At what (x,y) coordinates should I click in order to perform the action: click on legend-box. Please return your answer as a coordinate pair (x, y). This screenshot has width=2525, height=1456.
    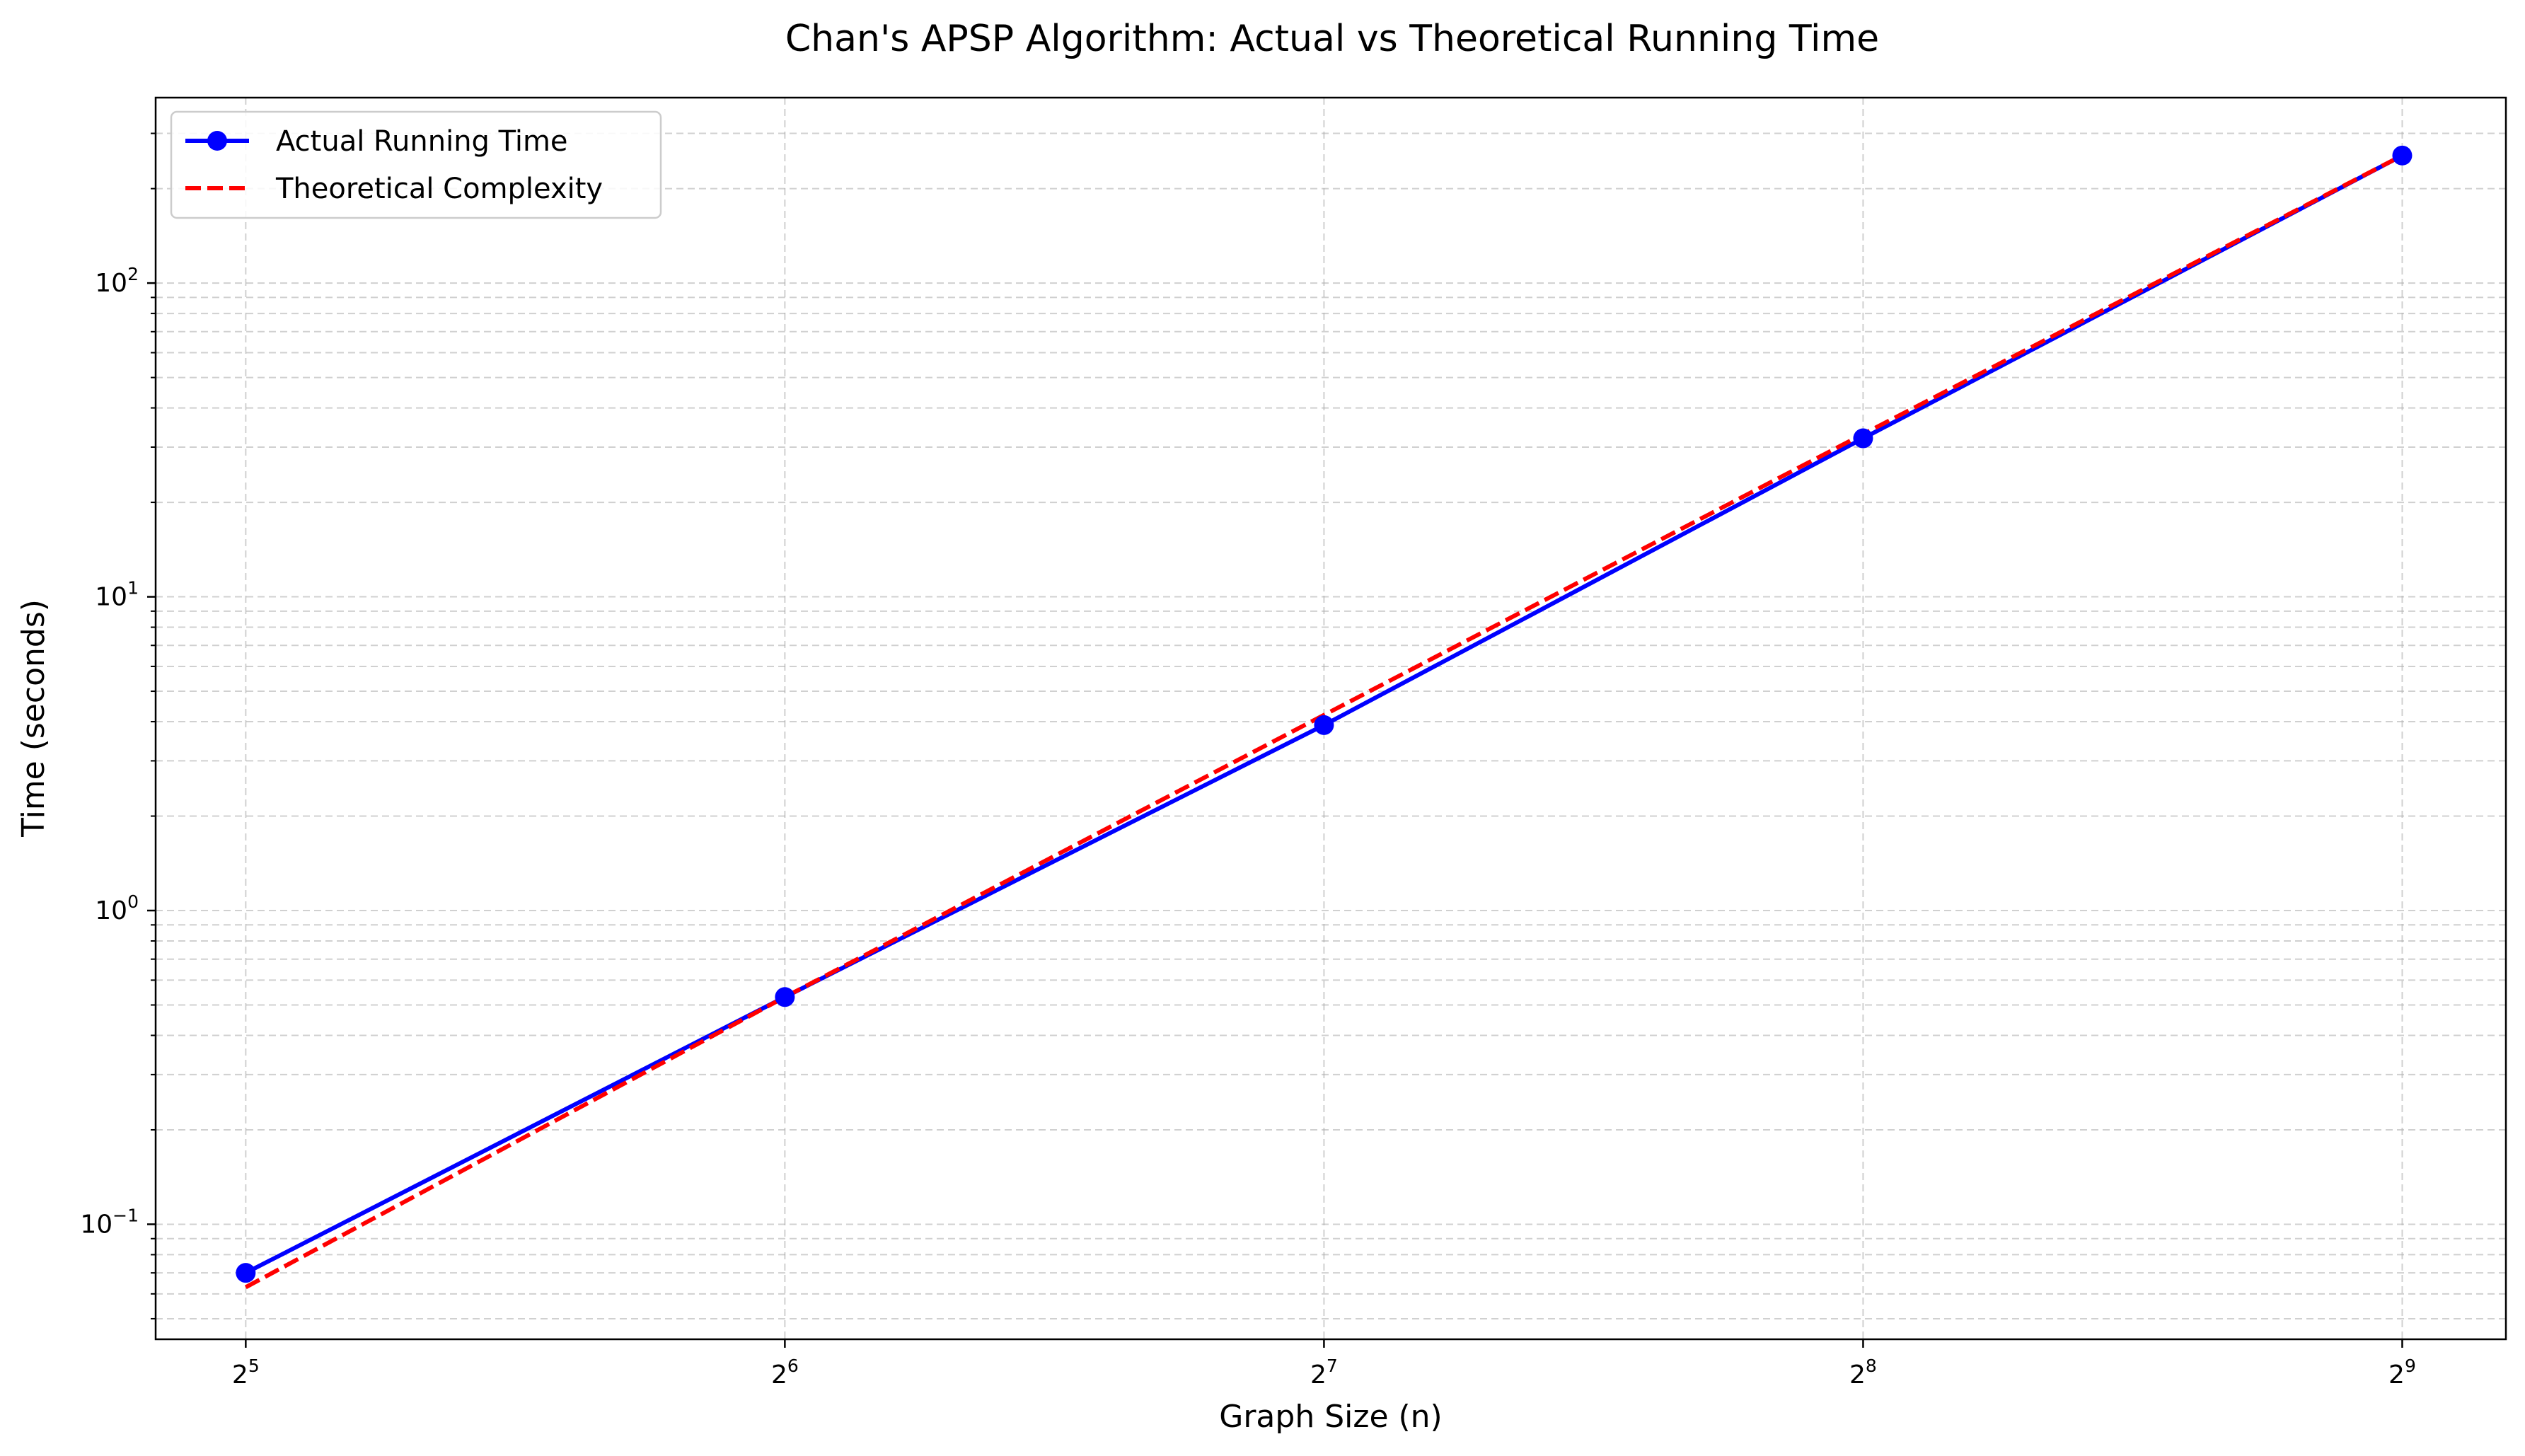
    Looking at the image, I should click on (416, 165).